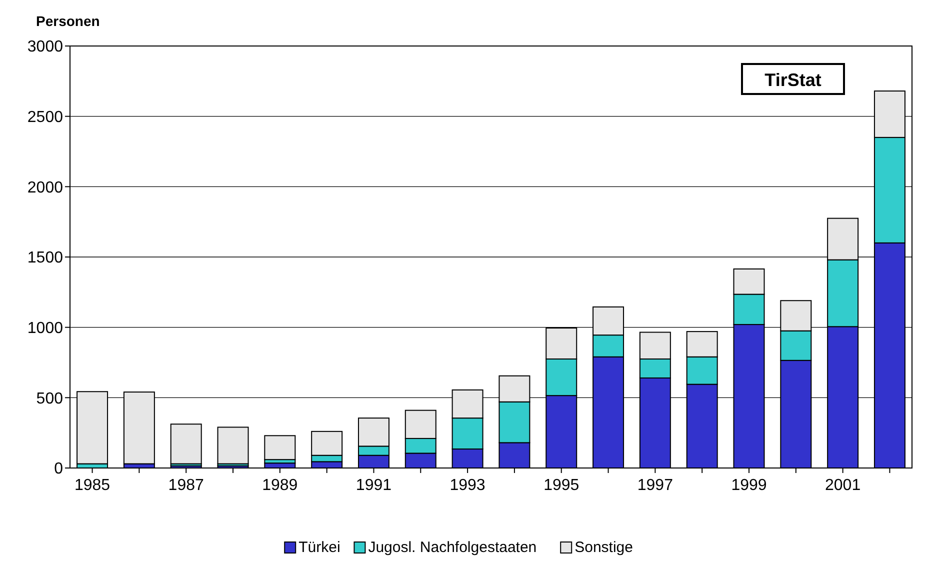 This screenshot has width=930, height=572. What do you see at coordinates (68, 21) in the screenshot?
I see `y-axis-title: Personen` at bounding box center [68, 21].